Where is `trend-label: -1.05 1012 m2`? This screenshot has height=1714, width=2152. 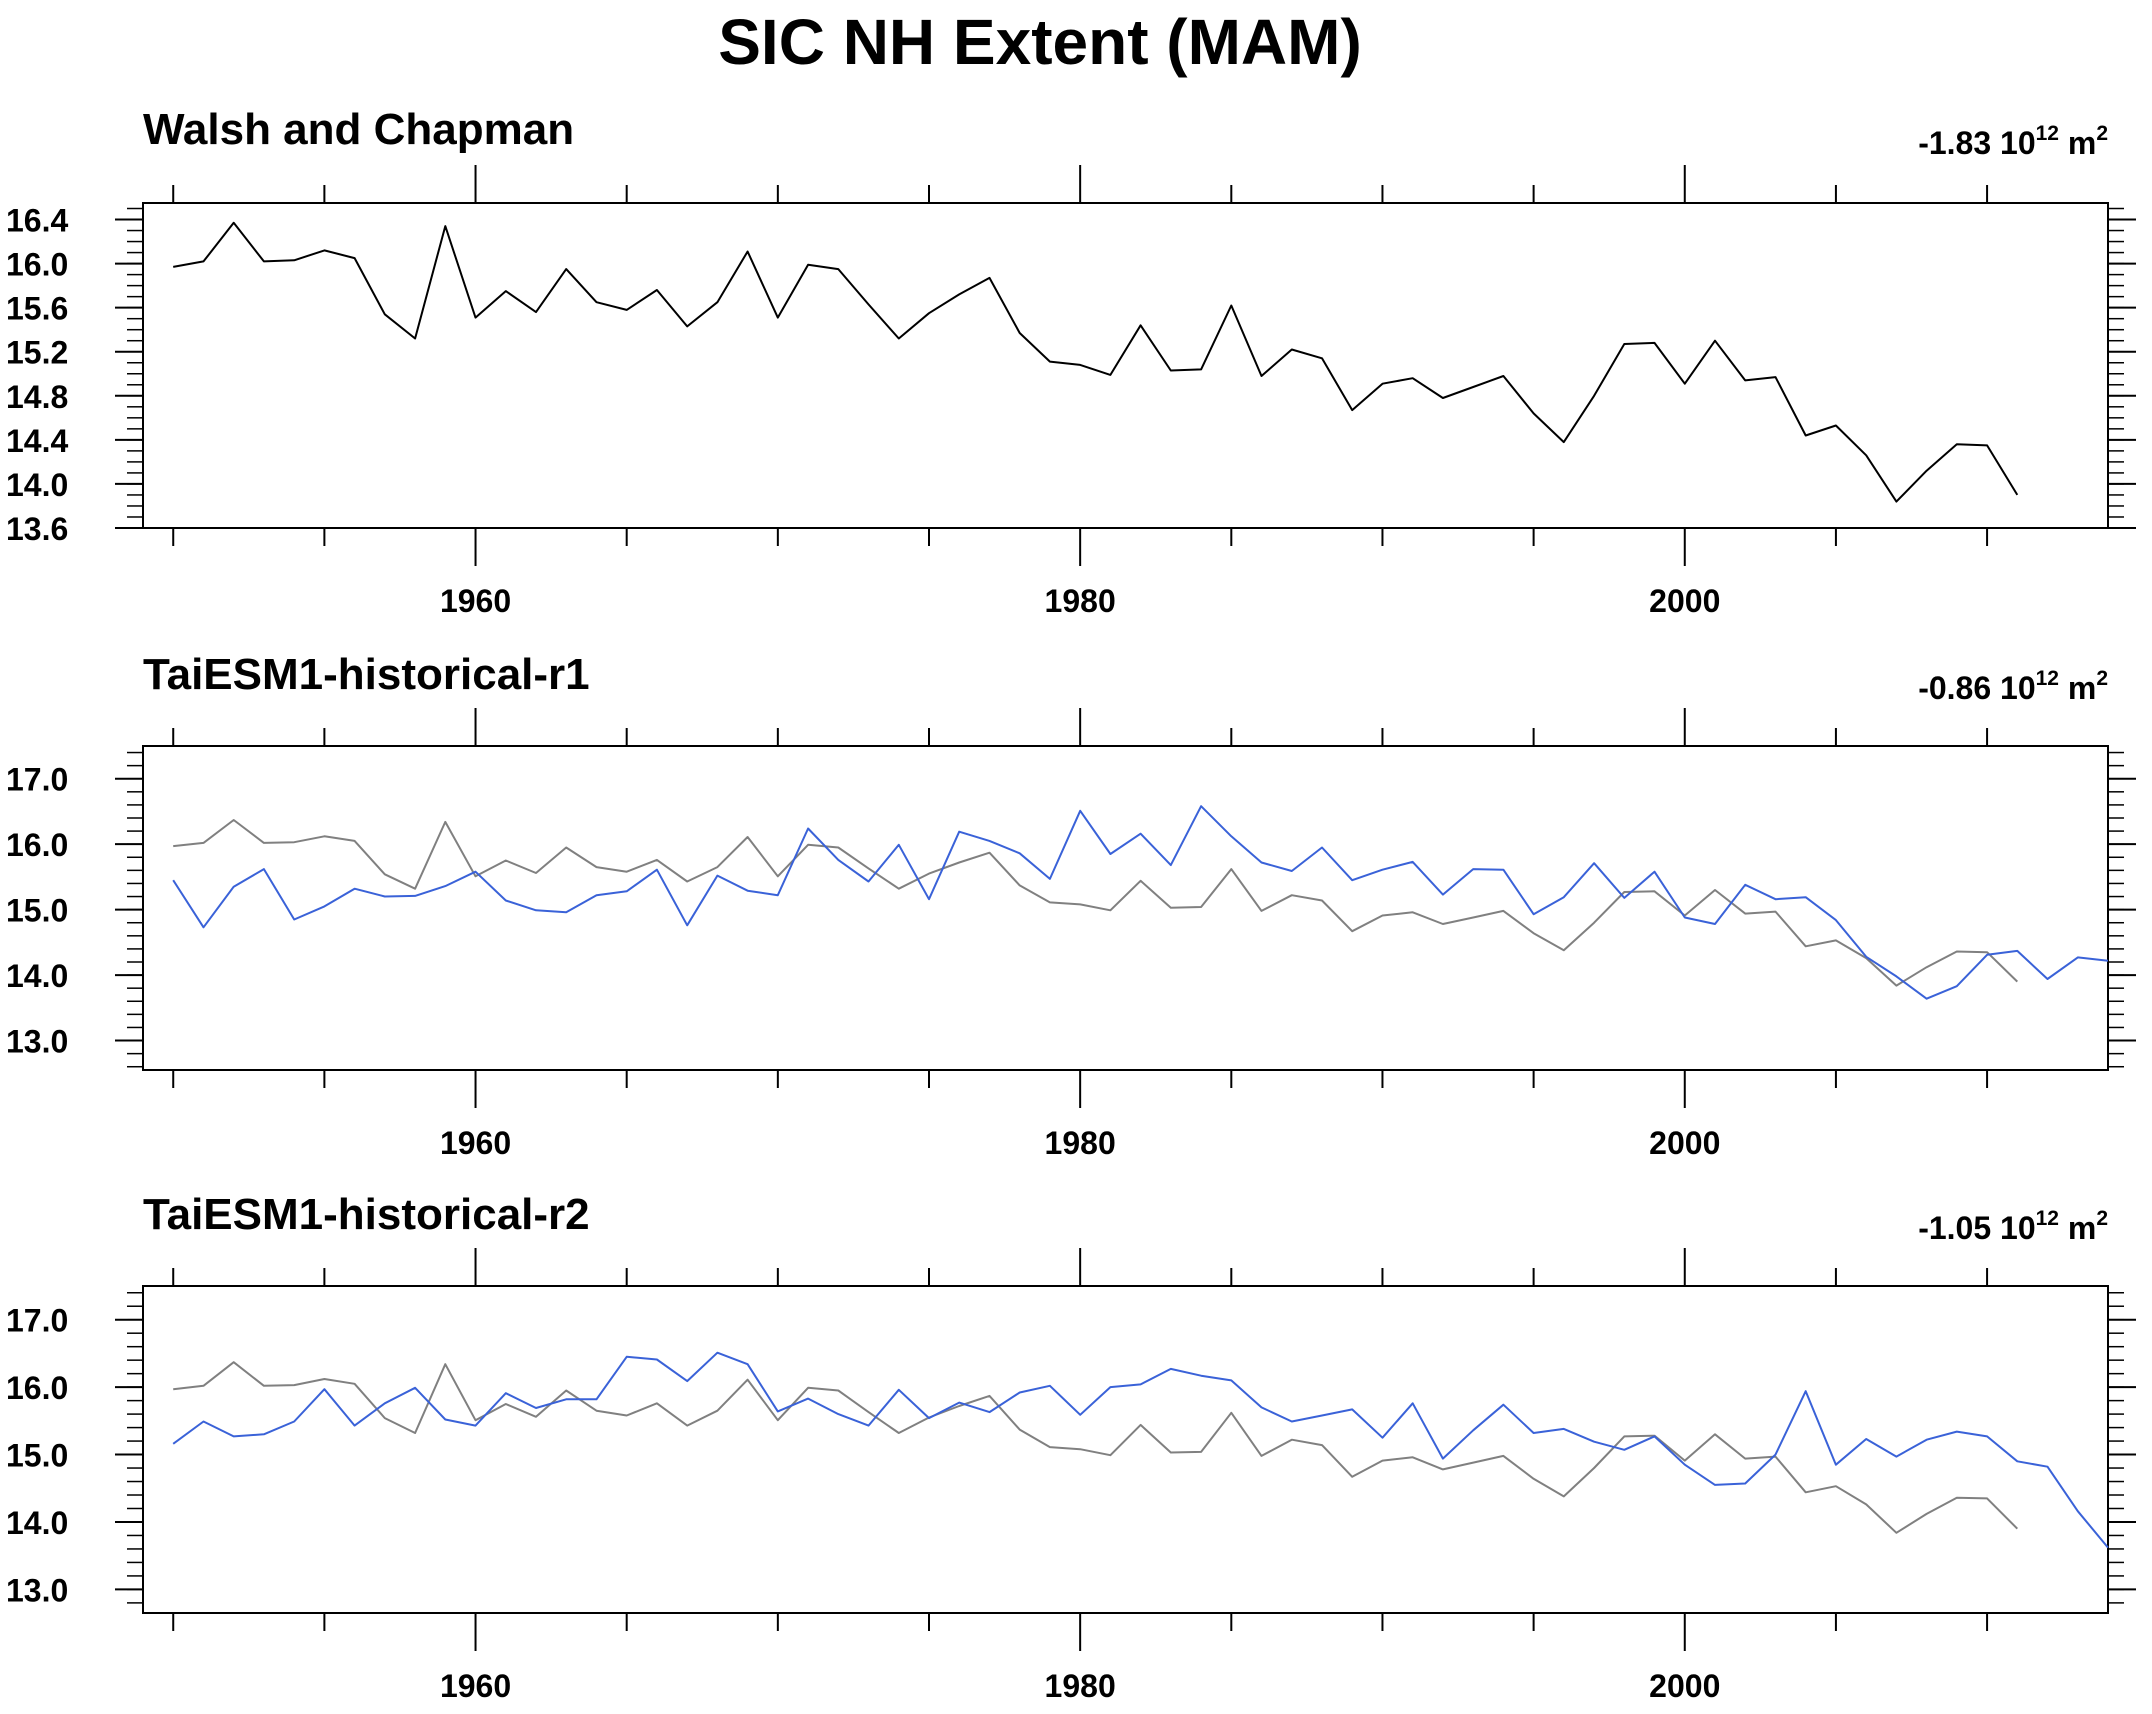 trend-label: -1.05 1012 m2 is located at coordinates (2013, 1226).